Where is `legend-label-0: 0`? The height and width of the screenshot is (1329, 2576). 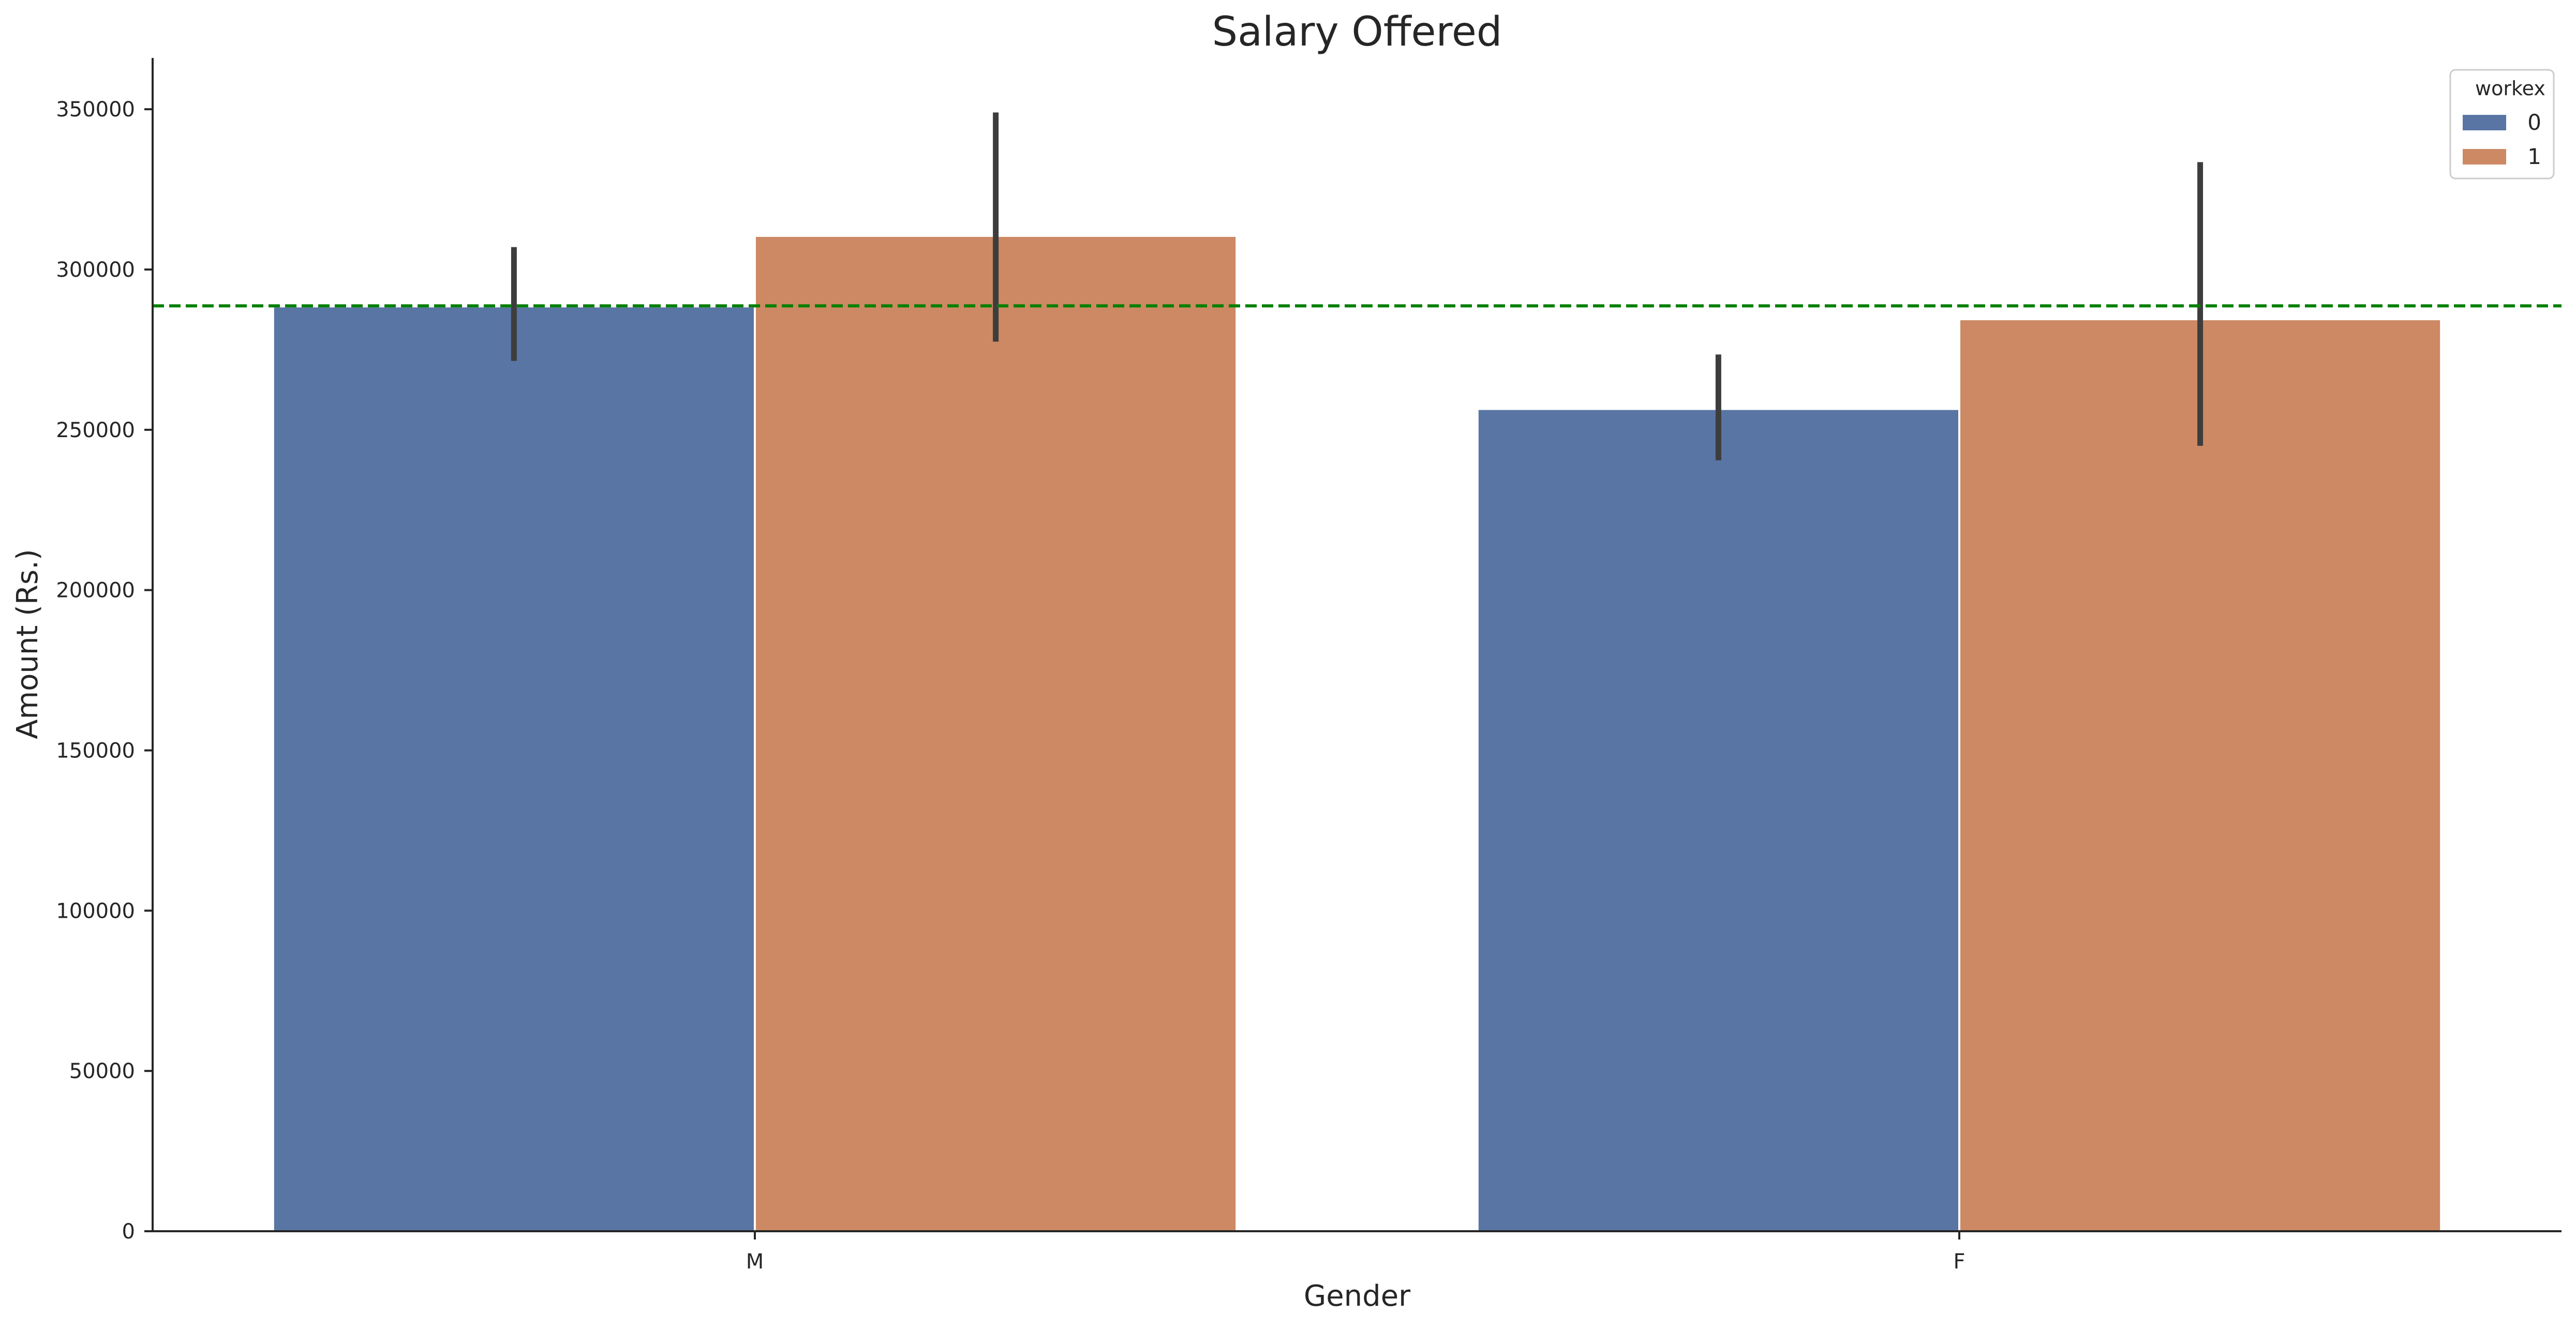 legend-label-0: 0 is located at coordinates (2534, 122).